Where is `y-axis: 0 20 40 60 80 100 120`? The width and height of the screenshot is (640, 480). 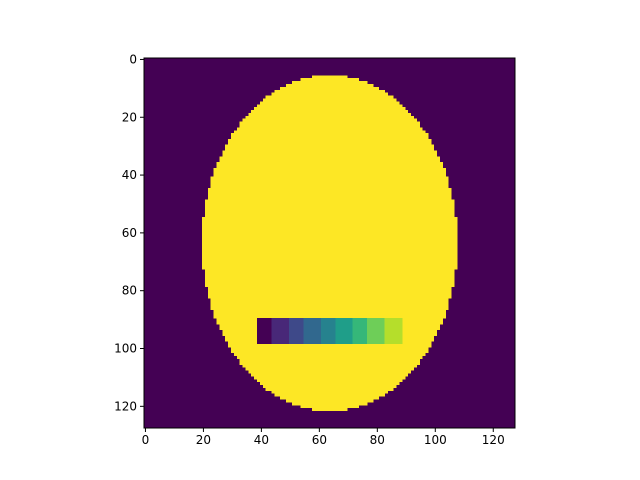
y-axis: 0 20 40 60 80 100 120 is located at coordinates (129, 232).